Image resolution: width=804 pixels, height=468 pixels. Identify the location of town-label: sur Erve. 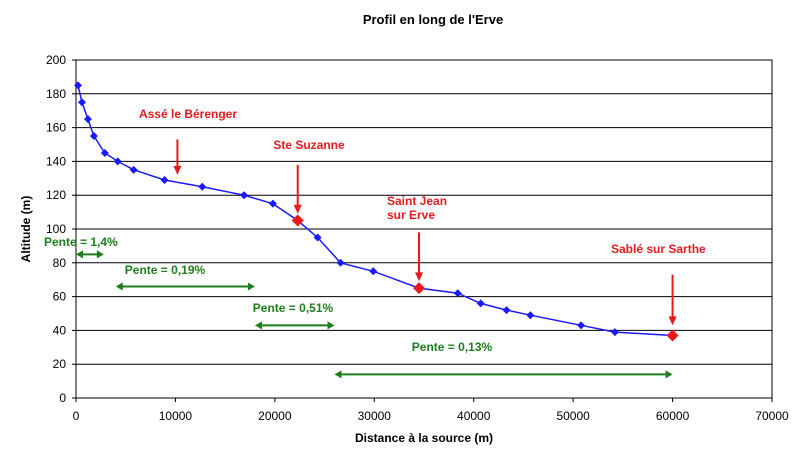
(411, 215).